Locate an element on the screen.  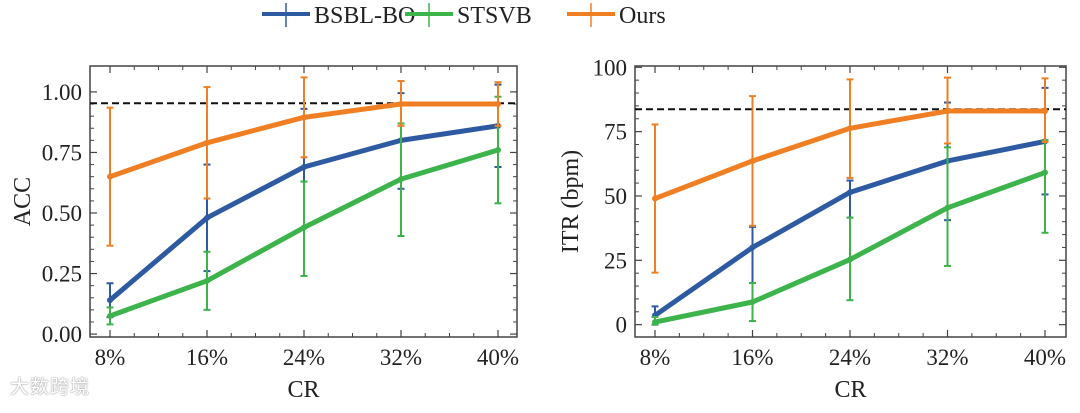
y-tick-label: 0.75 is located at coordinates (62, 152).